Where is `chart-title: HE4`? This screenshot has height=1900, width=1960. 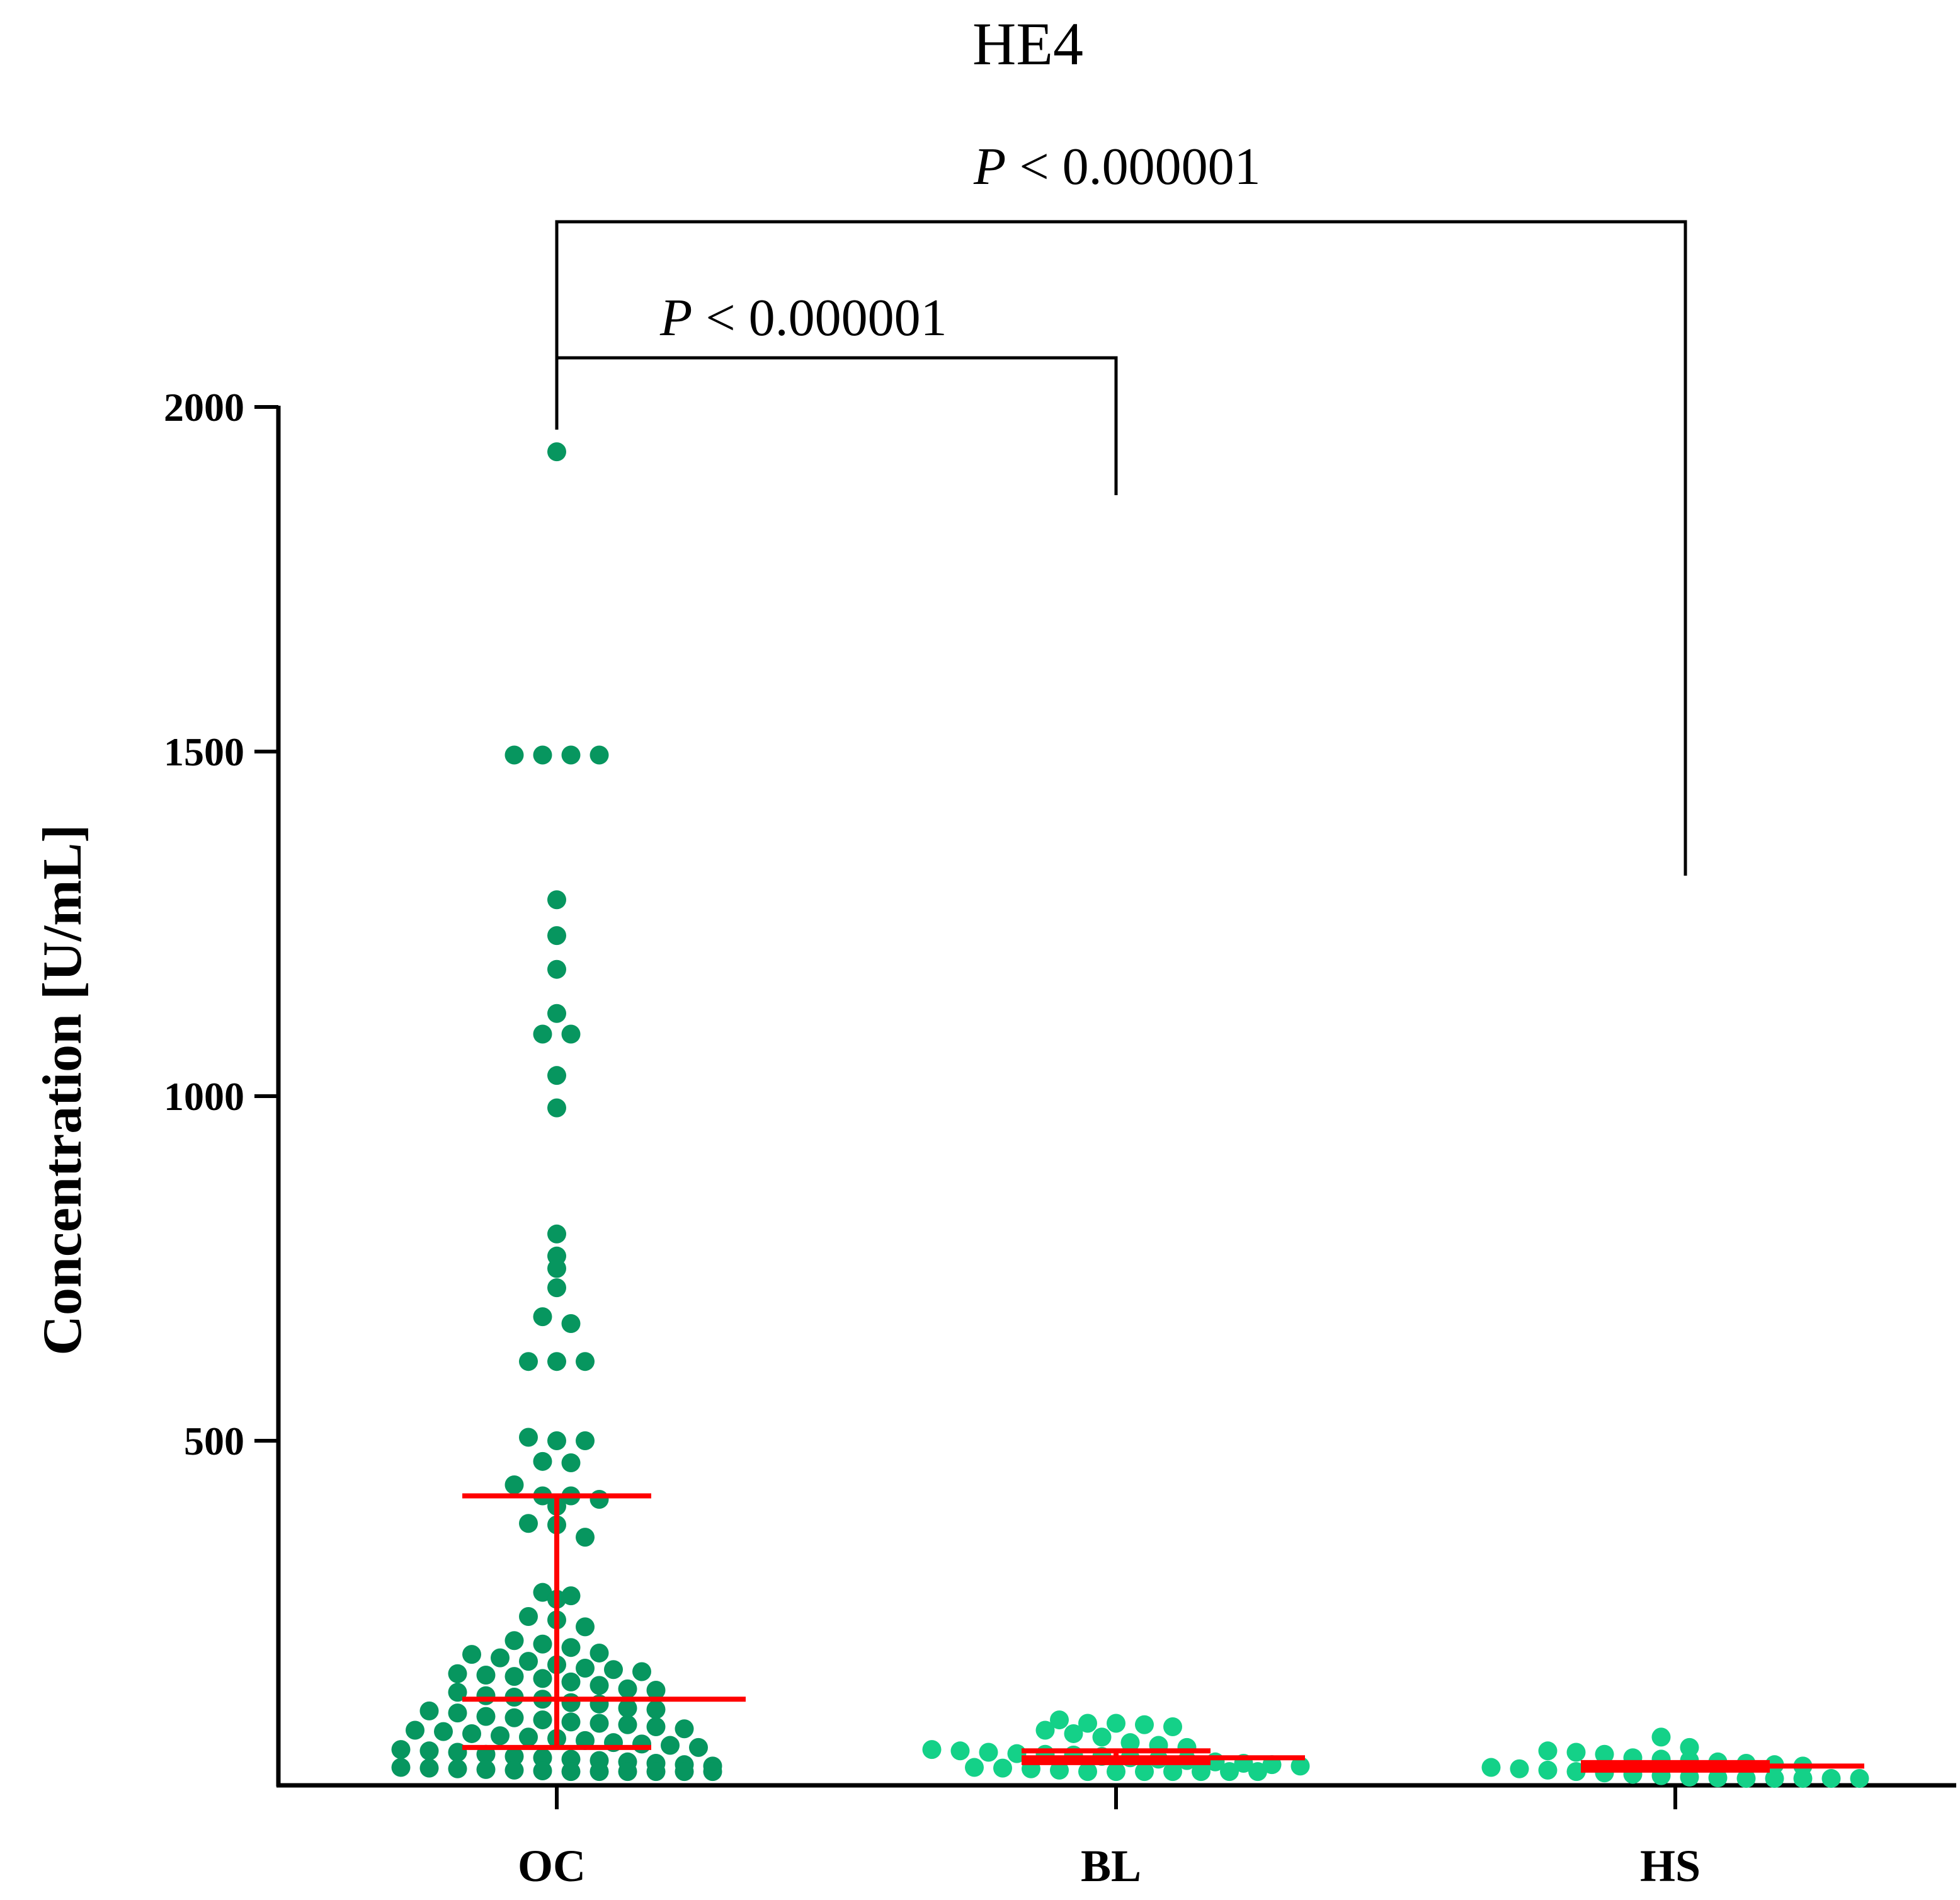 chart-title: HE4 is located at coordinates (1027, 43).